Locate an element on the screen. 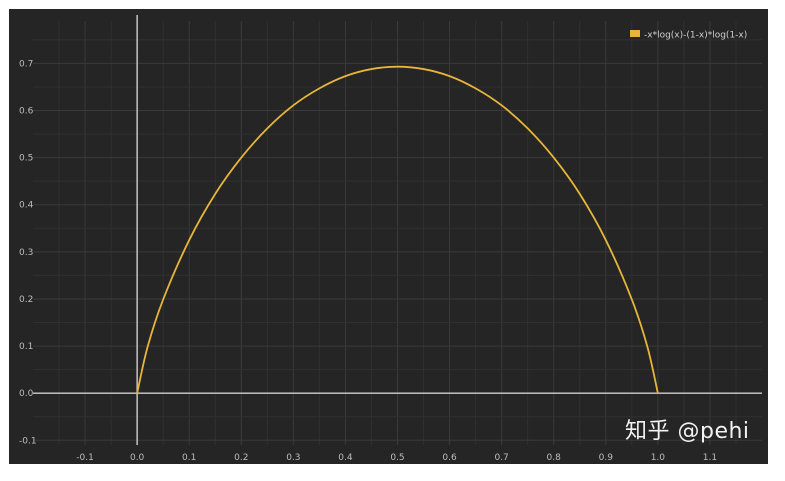 The width and height of the screenshot is (785, 481). x-tick-label: 0.6 is located at coordinates (449, 458).